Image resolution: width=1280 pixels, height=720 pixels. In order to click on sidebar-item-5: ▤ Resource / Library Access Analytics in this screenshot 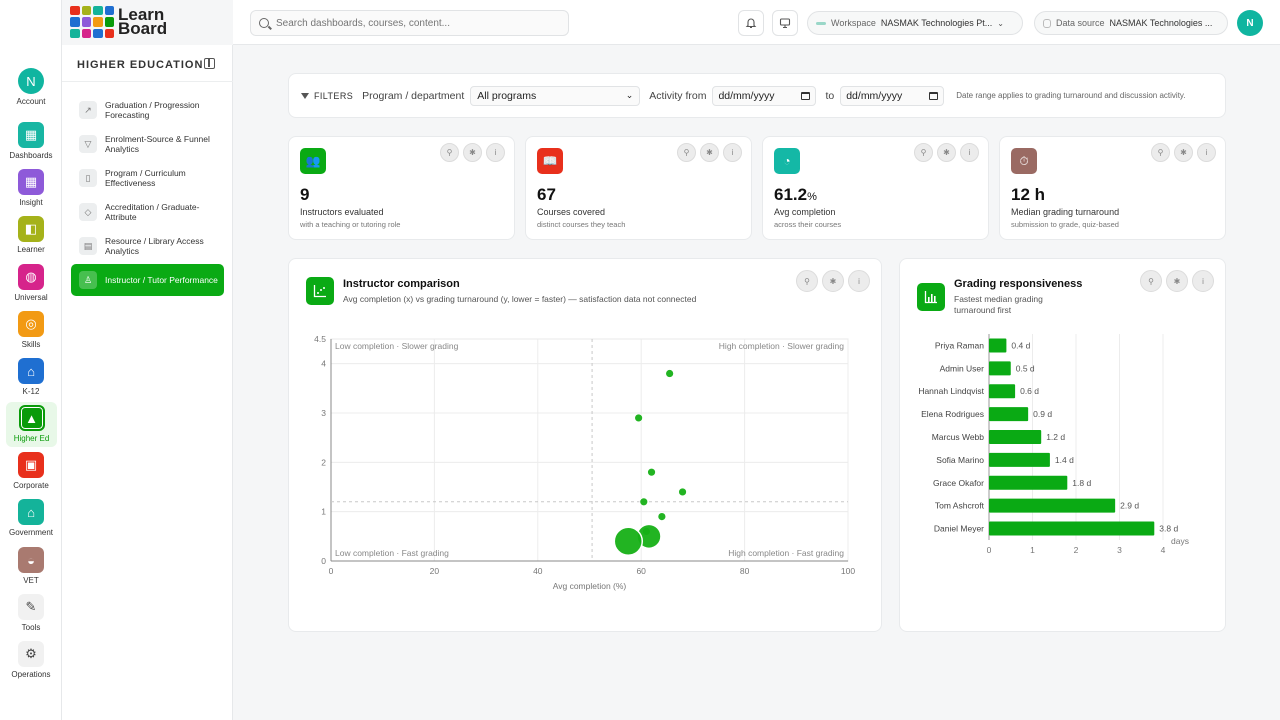, I will do `click(147, 246)`.